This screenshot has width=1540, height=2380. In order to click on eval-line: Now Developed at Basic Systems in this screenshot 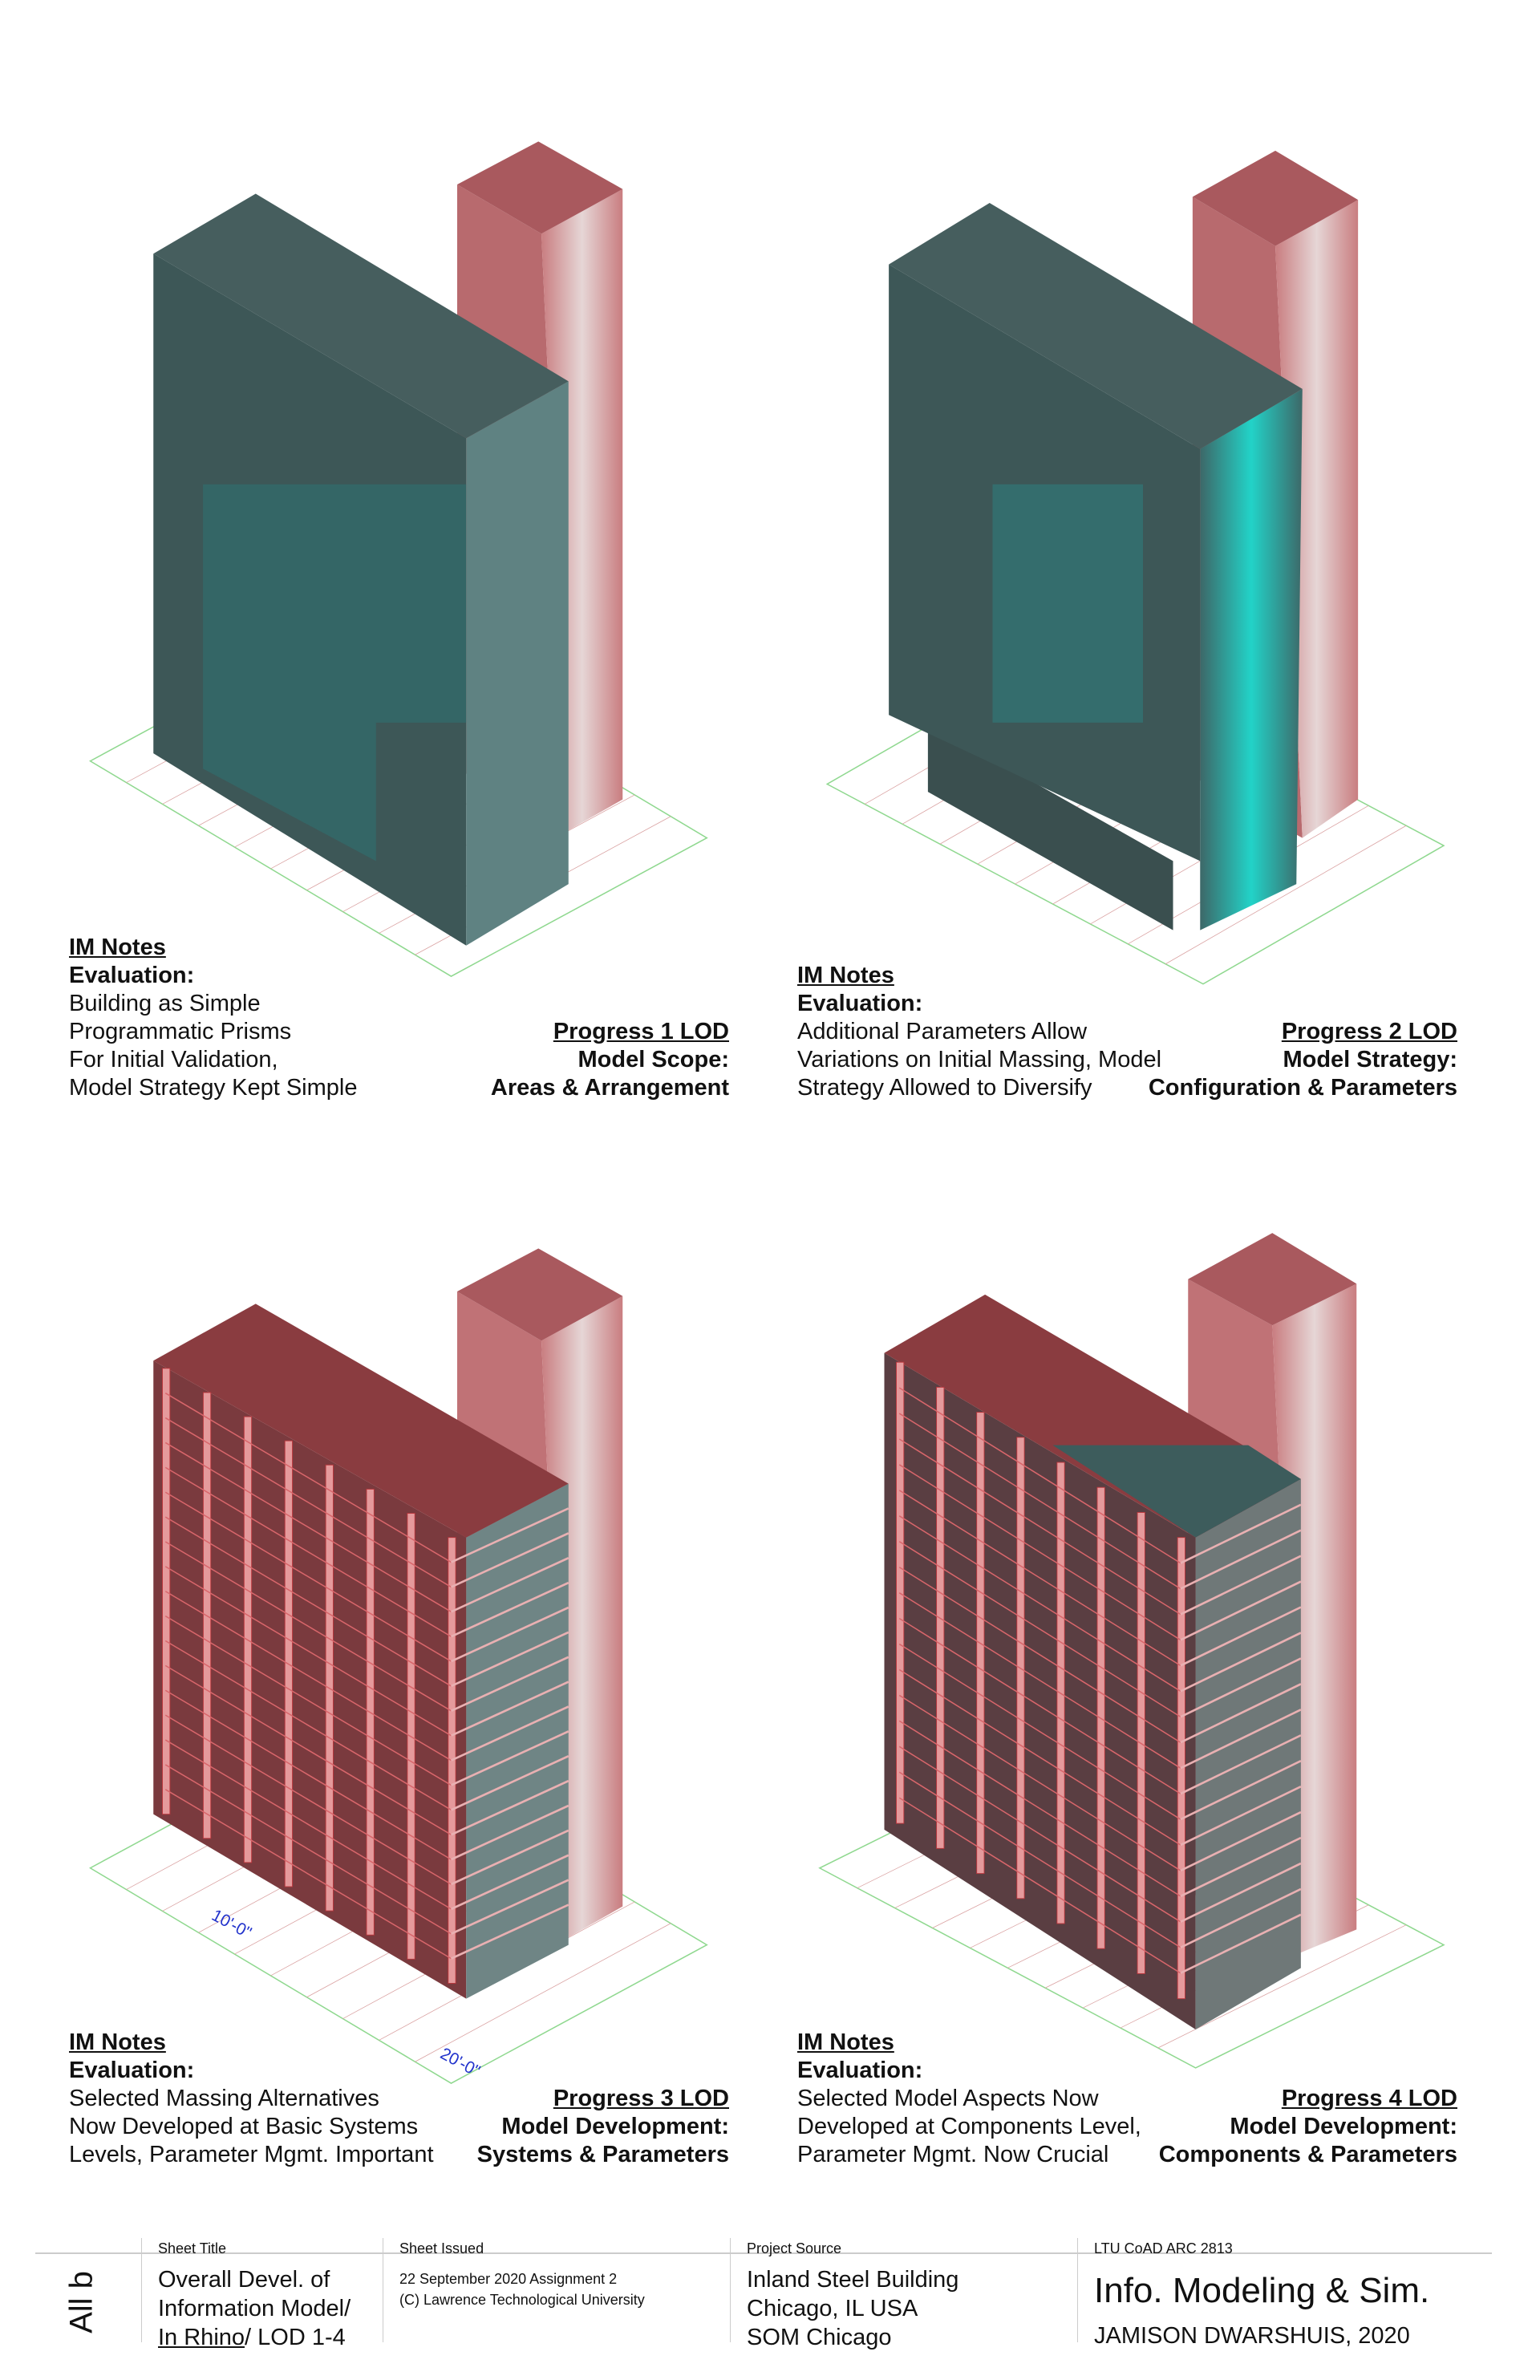, I will do `click(244, 2126)`.